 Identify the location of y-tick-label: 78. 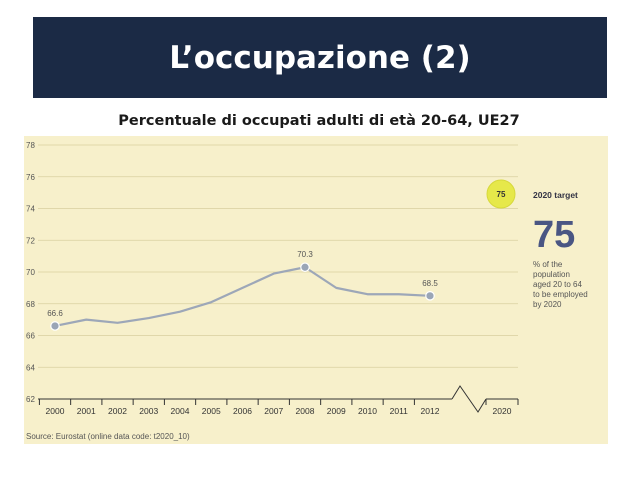
(30, 145).